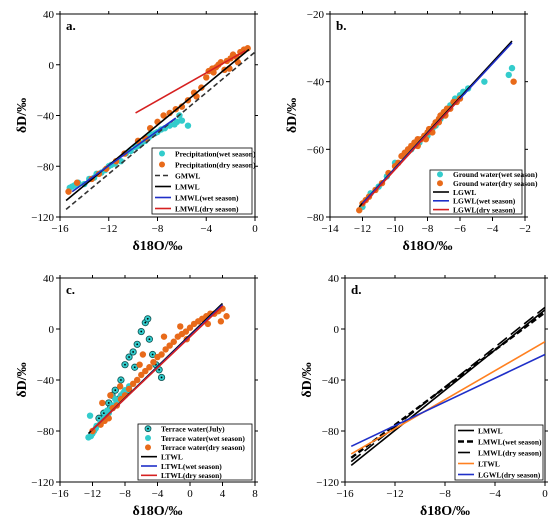 The height and width of the screenshot is (522, 550). What do you see at coordinates (190, 494) in the screenshot?
I see `x-tick-label: 0` at bounding box center [190, 494].